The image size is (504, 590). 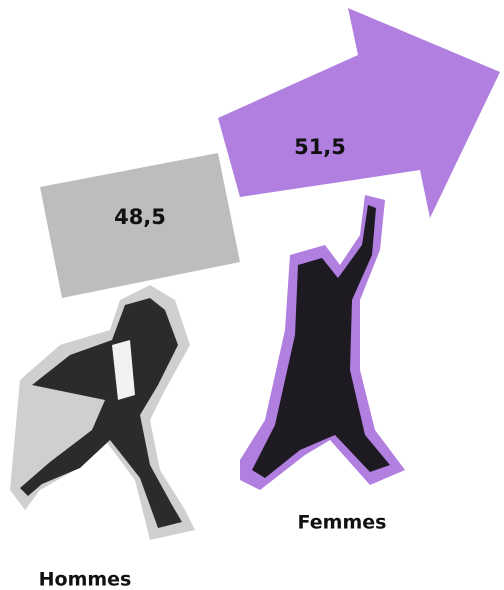 What do you see at coordinates (85, 579) in the screenshot?
I see `category-label: Hommes` at bounding box center [85, 579].